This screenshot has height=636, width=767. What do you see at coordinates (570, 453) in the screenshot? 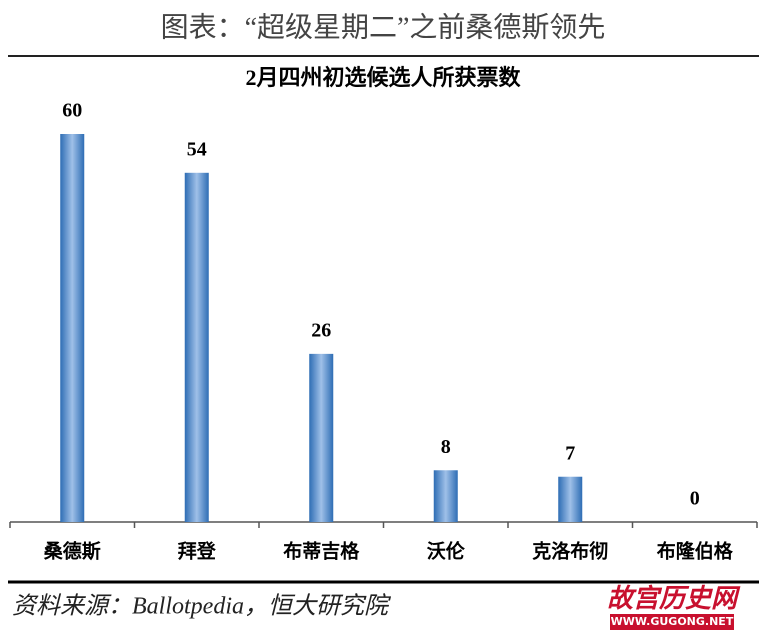
I see `value-label: 7` at bounding box center [570, 453].